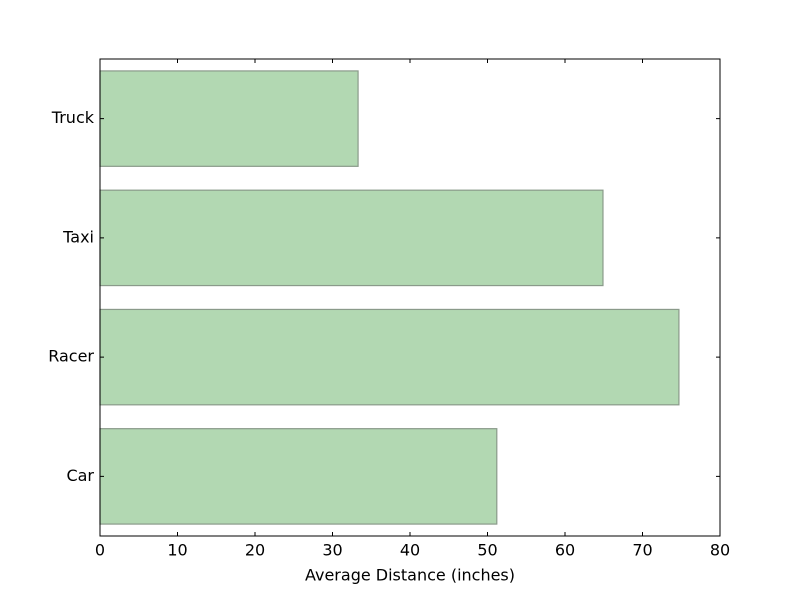 The image size is (800, 597). I want to click on x-tick-label: 50, so click(487, 550).